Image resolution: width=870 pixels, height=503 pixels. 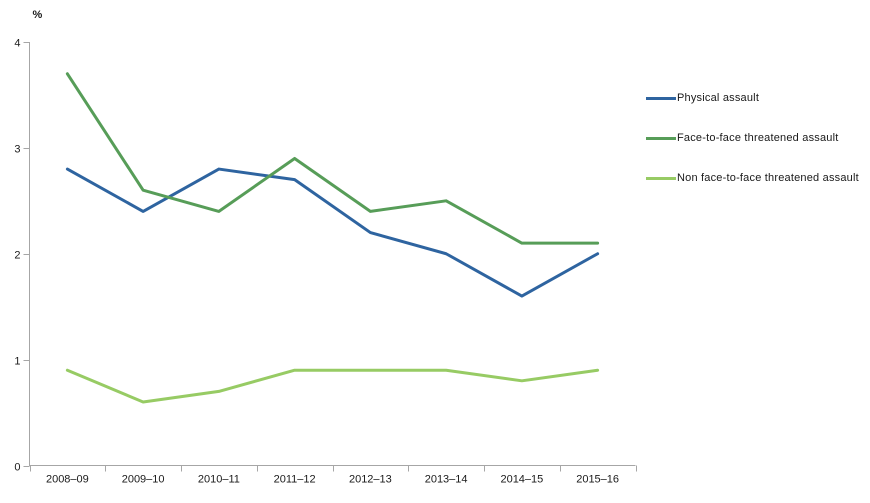 What do you see at coordinates (17, 362) in the screenshot?
I see `y-axis-tick-label: 1` at bounding box center [17, 362].